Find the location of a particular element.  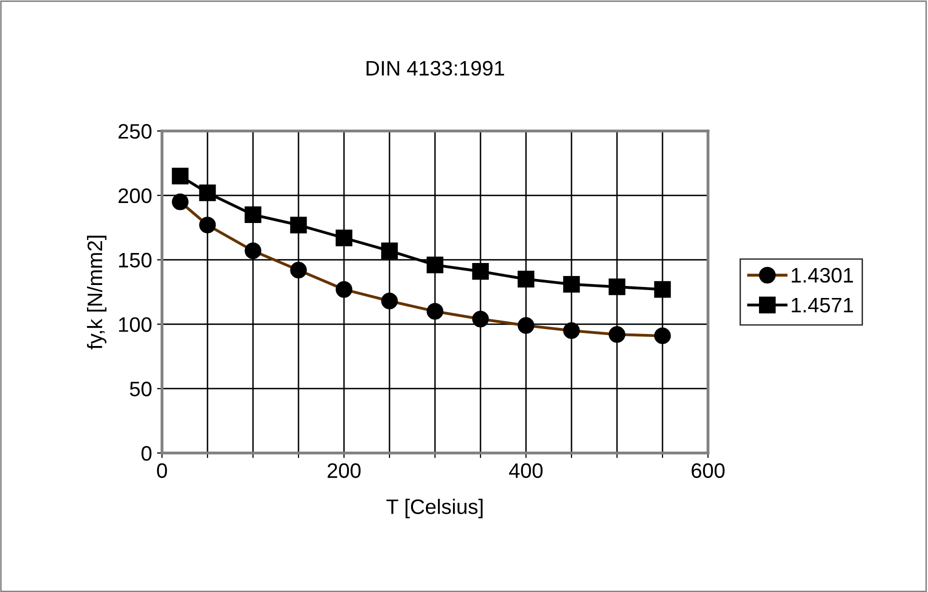

x-axis-title: T [Celsius] is located at coordinates (434, 508).